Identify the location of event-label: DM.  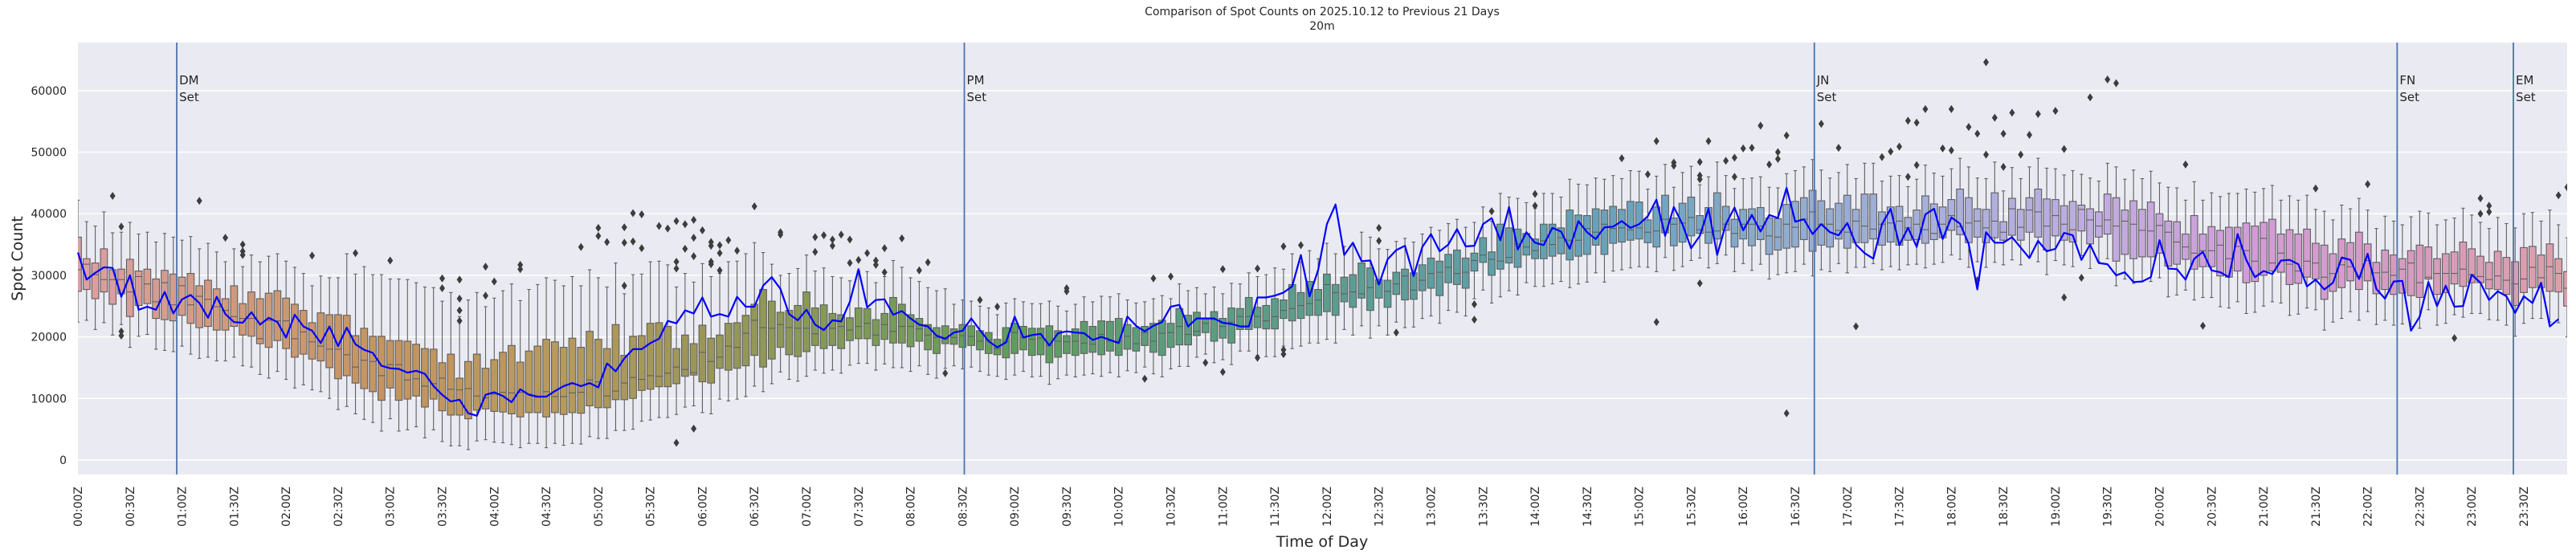
(189, 80).